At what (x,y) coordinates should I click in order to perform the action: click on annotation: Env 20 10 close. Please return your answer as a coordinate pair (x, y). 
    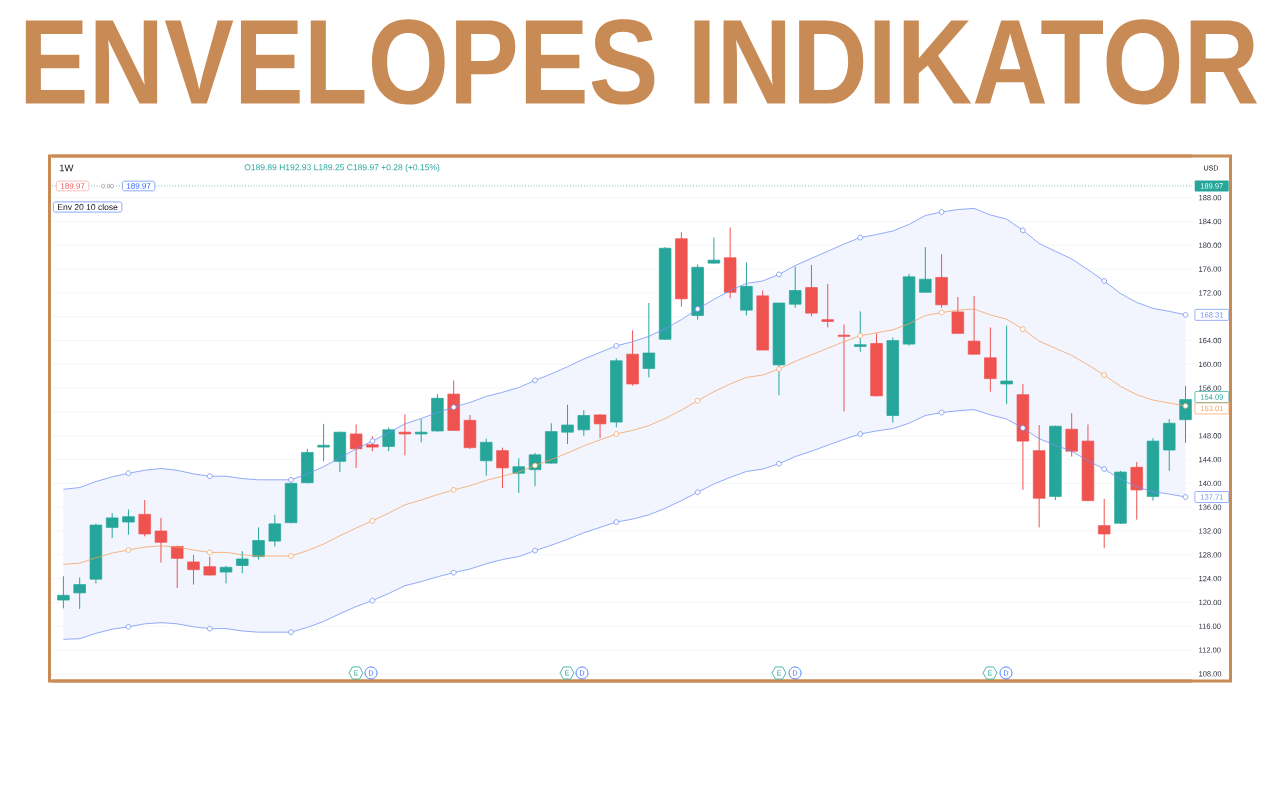
    Looking at the image, I should click on (88, 207).